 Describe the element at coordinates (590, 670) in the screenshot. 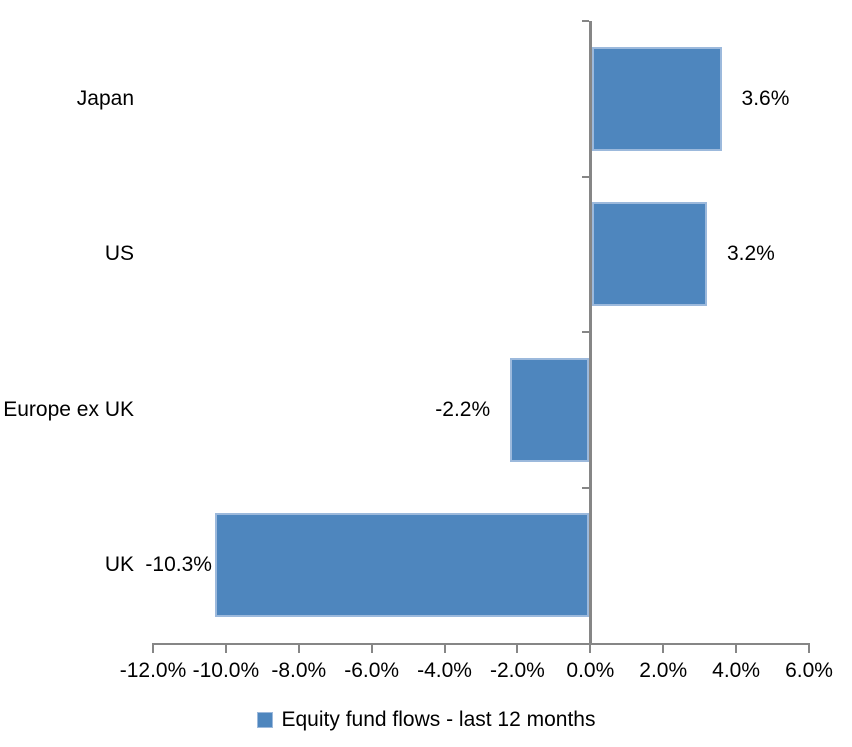

I see `x-axis-tick-label: 0.0%` at that location.